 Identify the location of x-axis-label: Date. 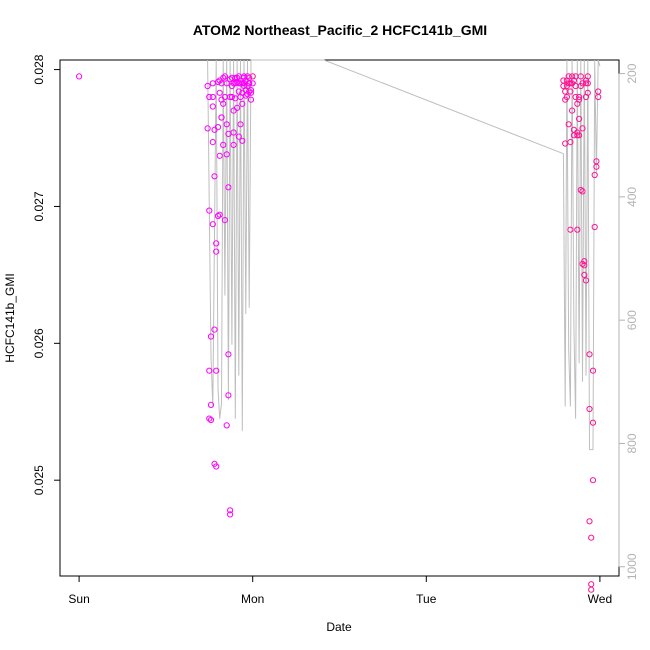
(339, 627).